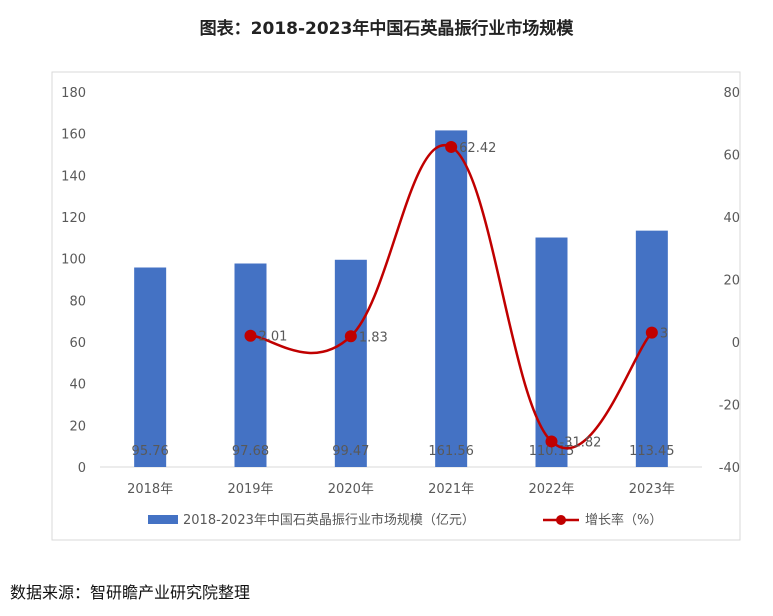 The image size is (773, 616). Describe the element at coordinates (82, 468) in the screenshot. I see `y-left-tick-label: 0` at that location.